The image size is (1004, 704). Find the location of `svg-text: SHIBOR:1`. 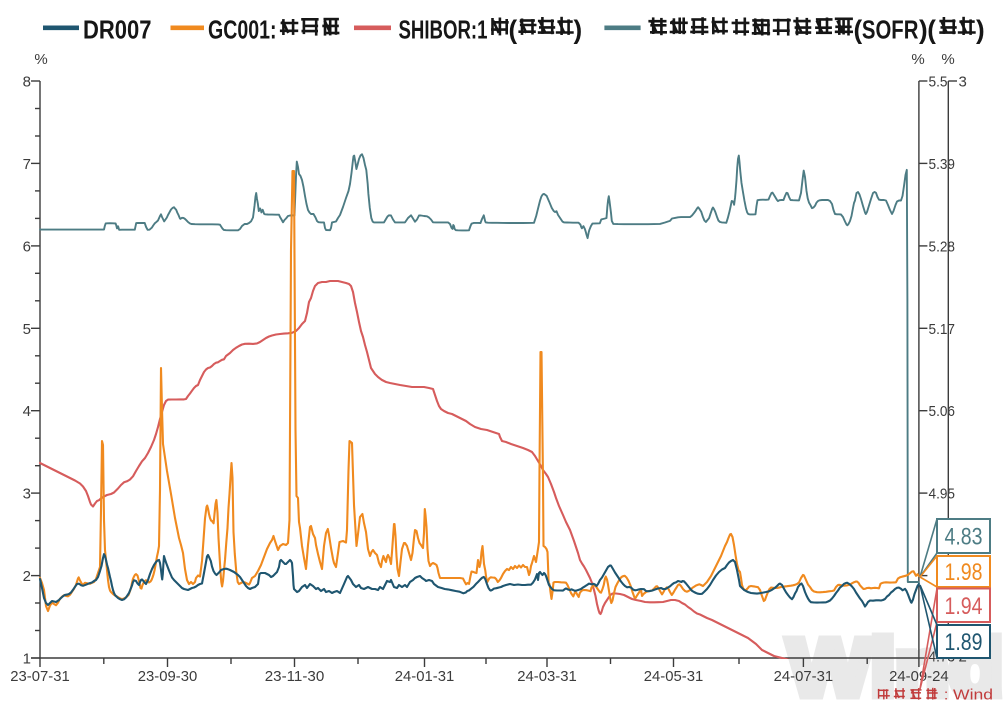

svg-text: SHIBOR:1 is located at coordinates (443, 30).